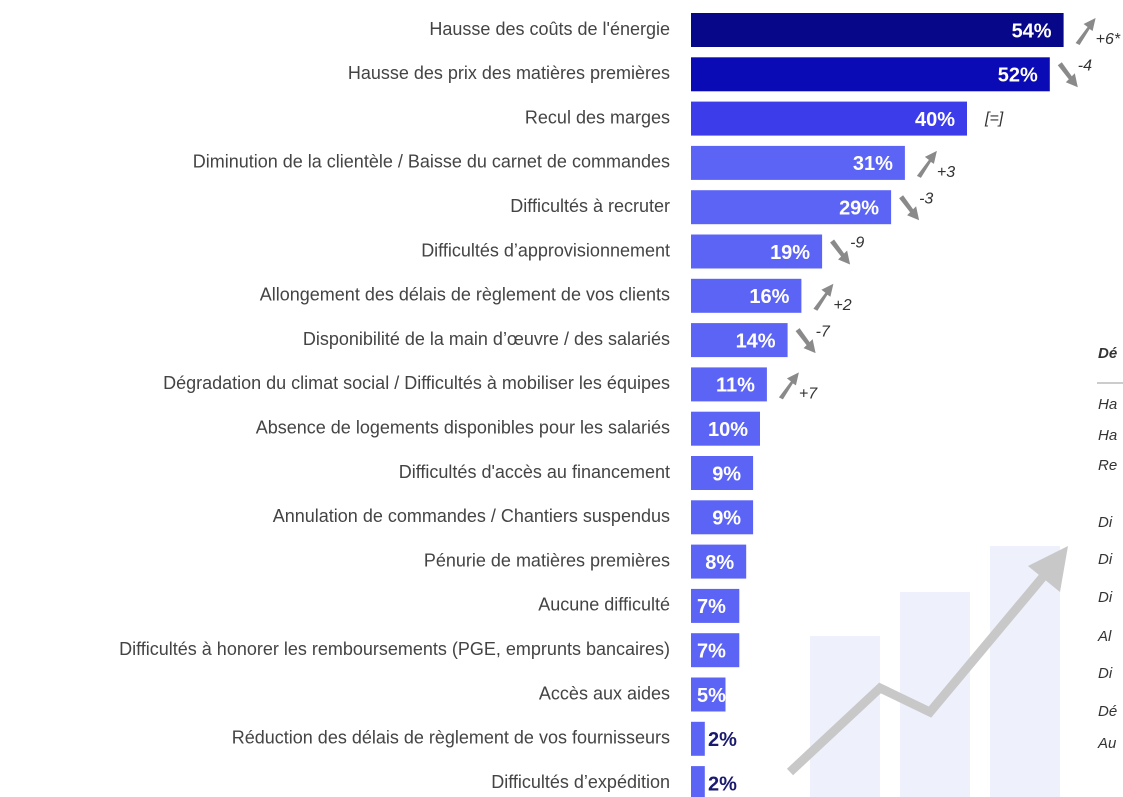  Describe the element at coordinates (1032, 31) in the screenshot. I see `value-label: 54%` at that location.